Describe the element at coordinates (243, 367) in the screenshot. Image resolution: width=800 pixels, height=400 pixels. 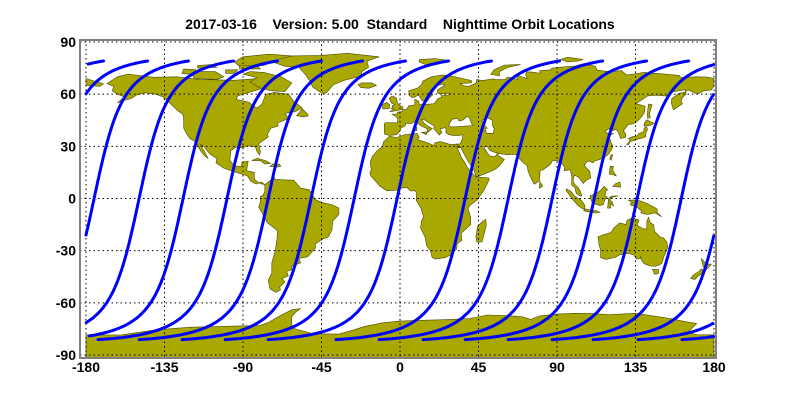
I see `x-tick-label: -90` at that location.